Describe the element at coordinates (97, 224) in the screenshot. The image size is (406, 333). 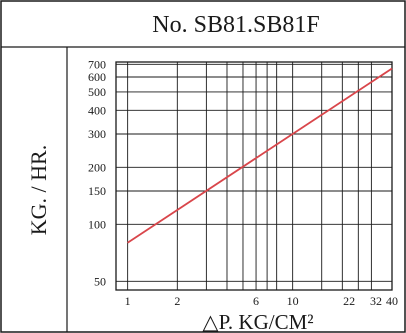
I see `y-tick-label: 100` at that location.